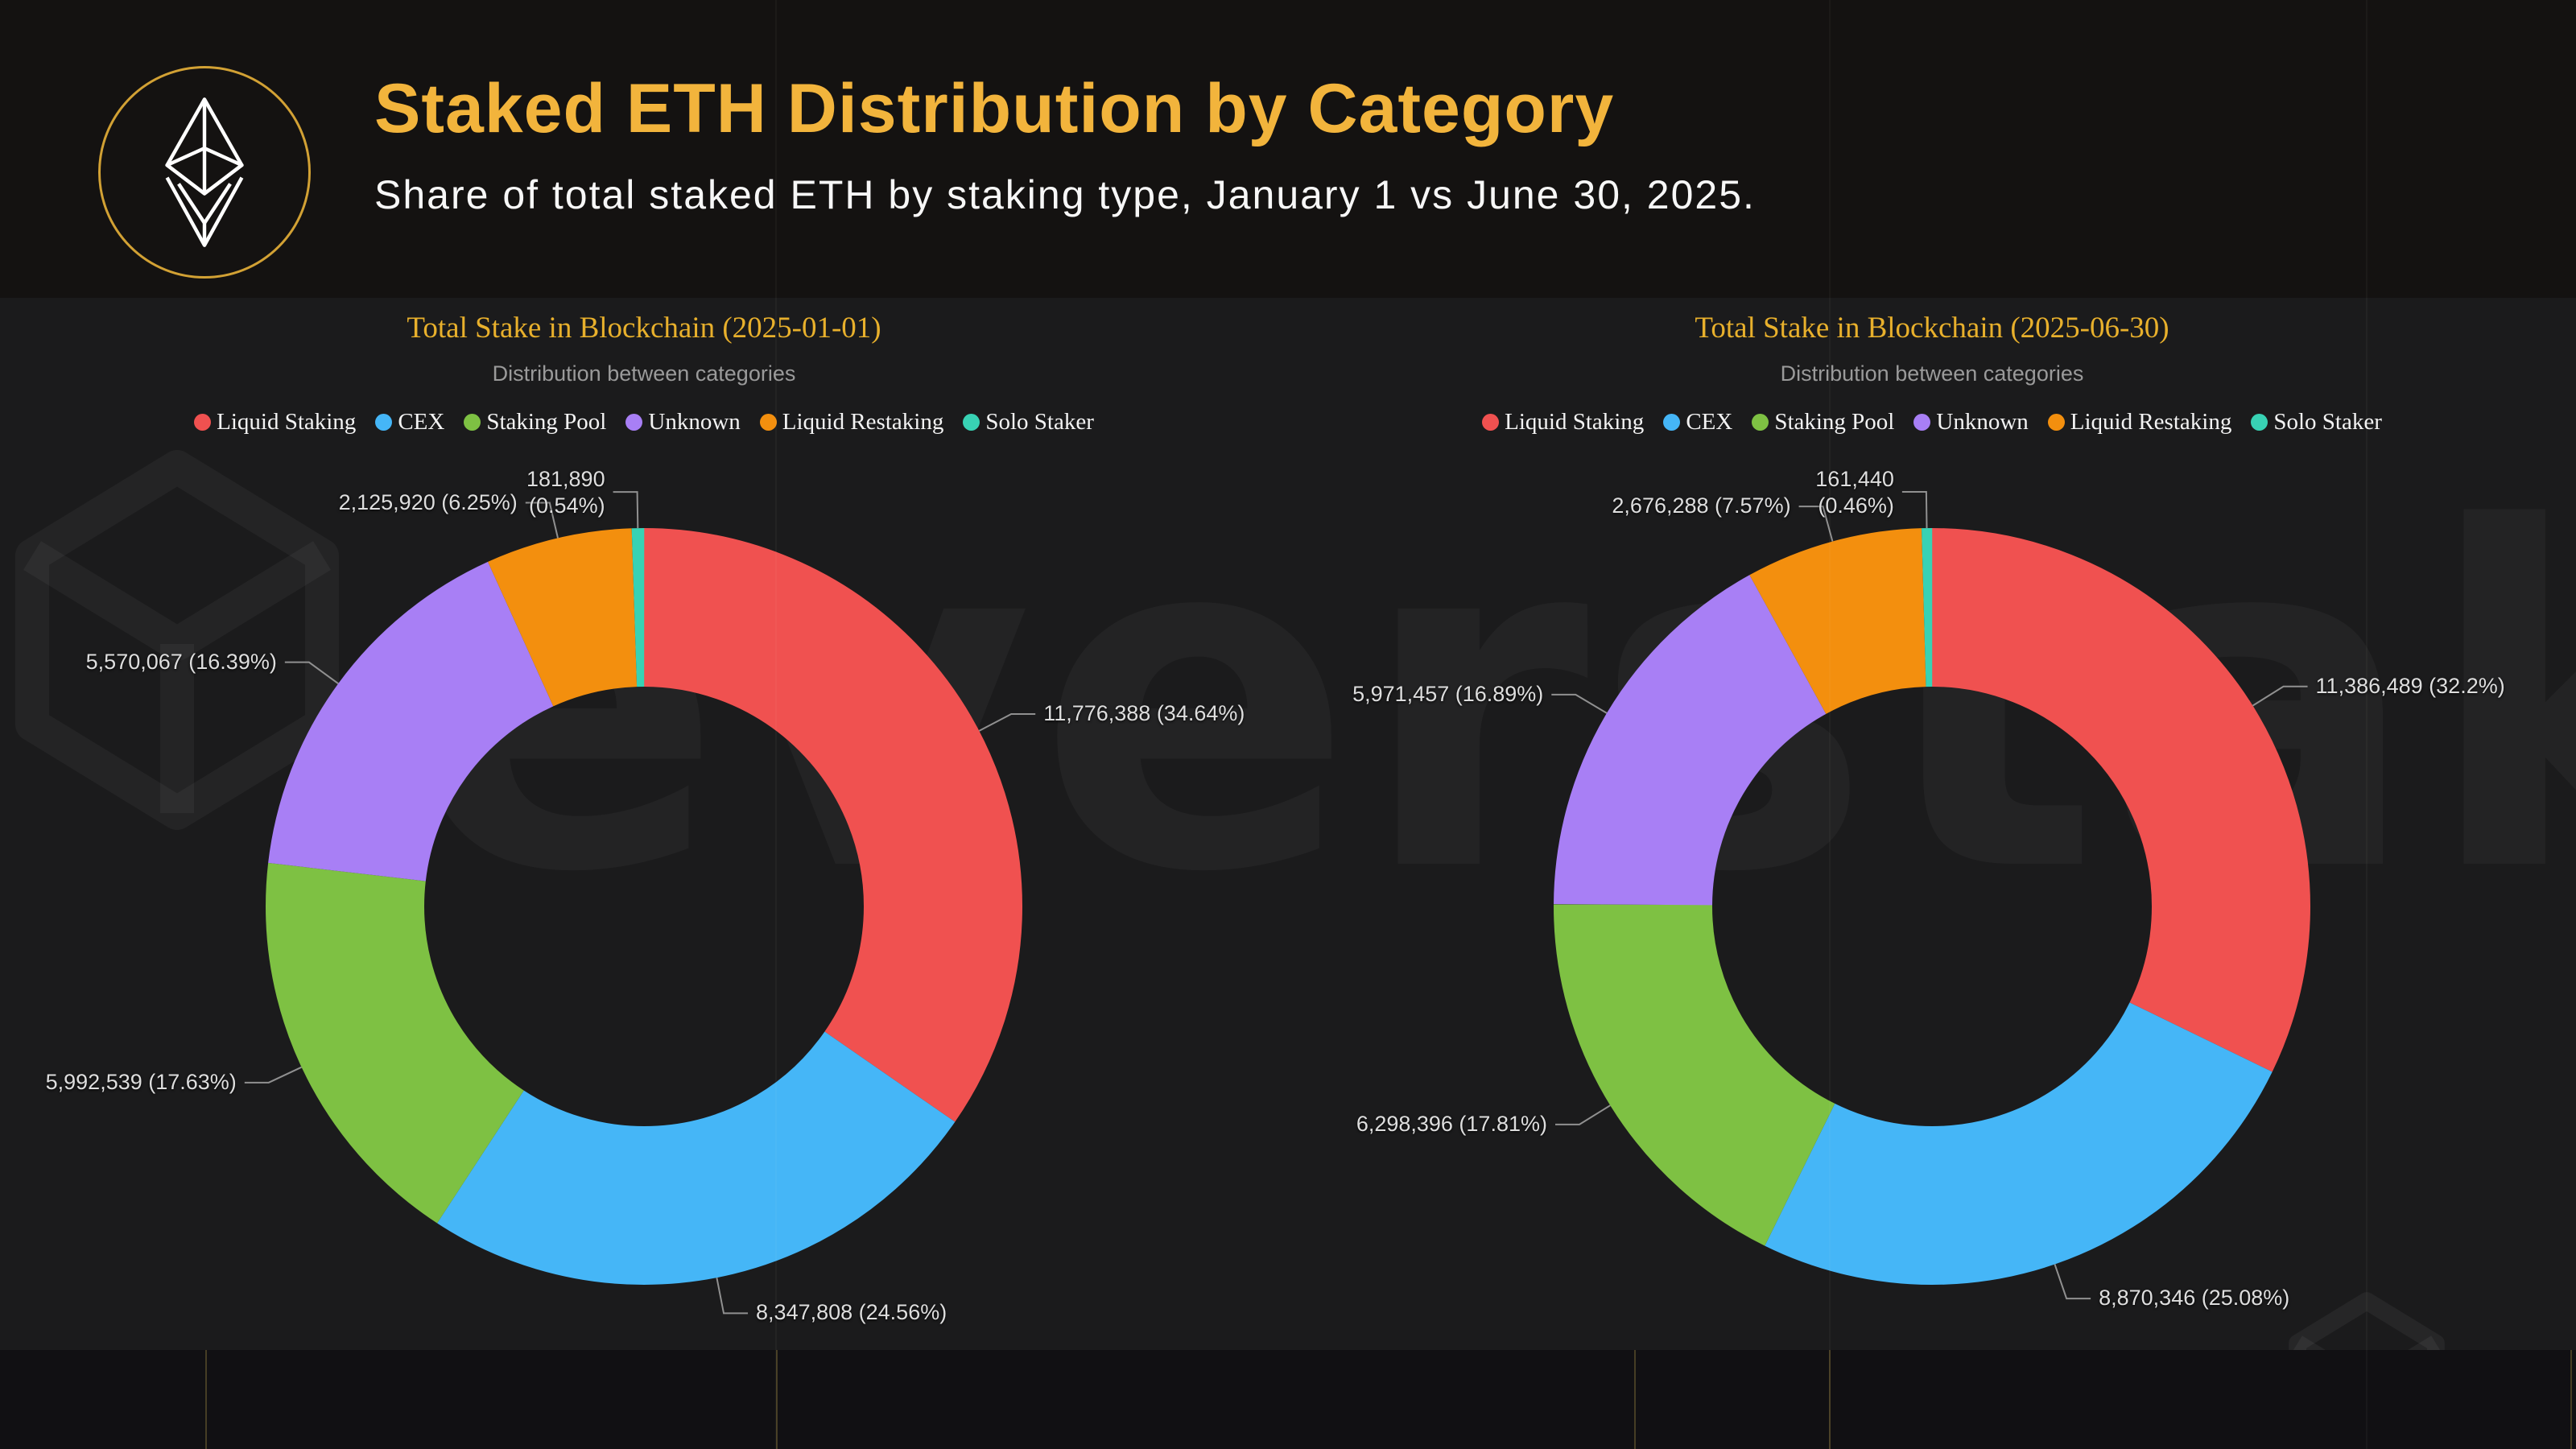  What do you see at coordinates (1701, 505) in the screenshot?
I see `data-label-liquid-restaking: 2,676,288 (7.57%)` at bounding box center [1701, 505].